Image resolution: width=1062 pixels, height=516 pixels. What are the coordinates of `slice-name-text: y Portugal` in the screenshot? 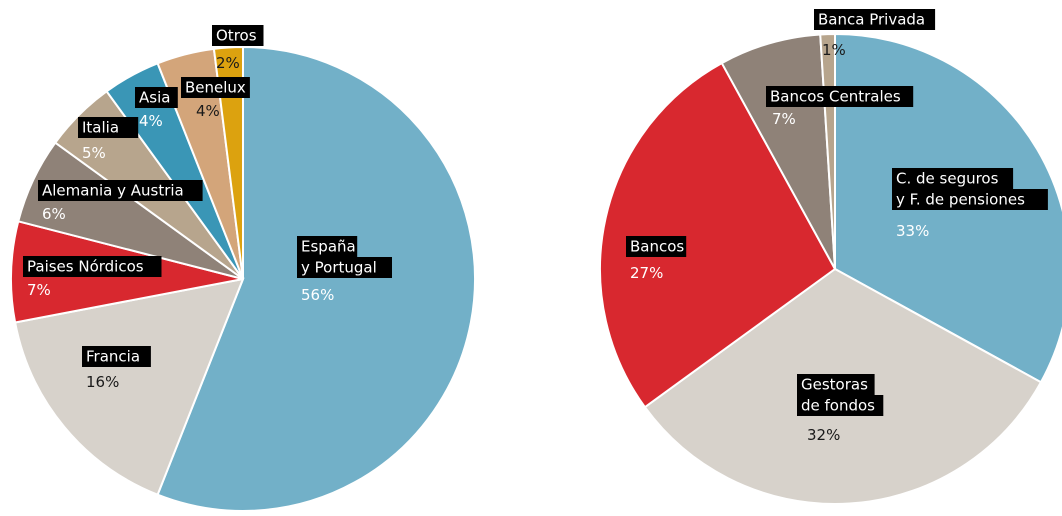 It's located at (339, 268).